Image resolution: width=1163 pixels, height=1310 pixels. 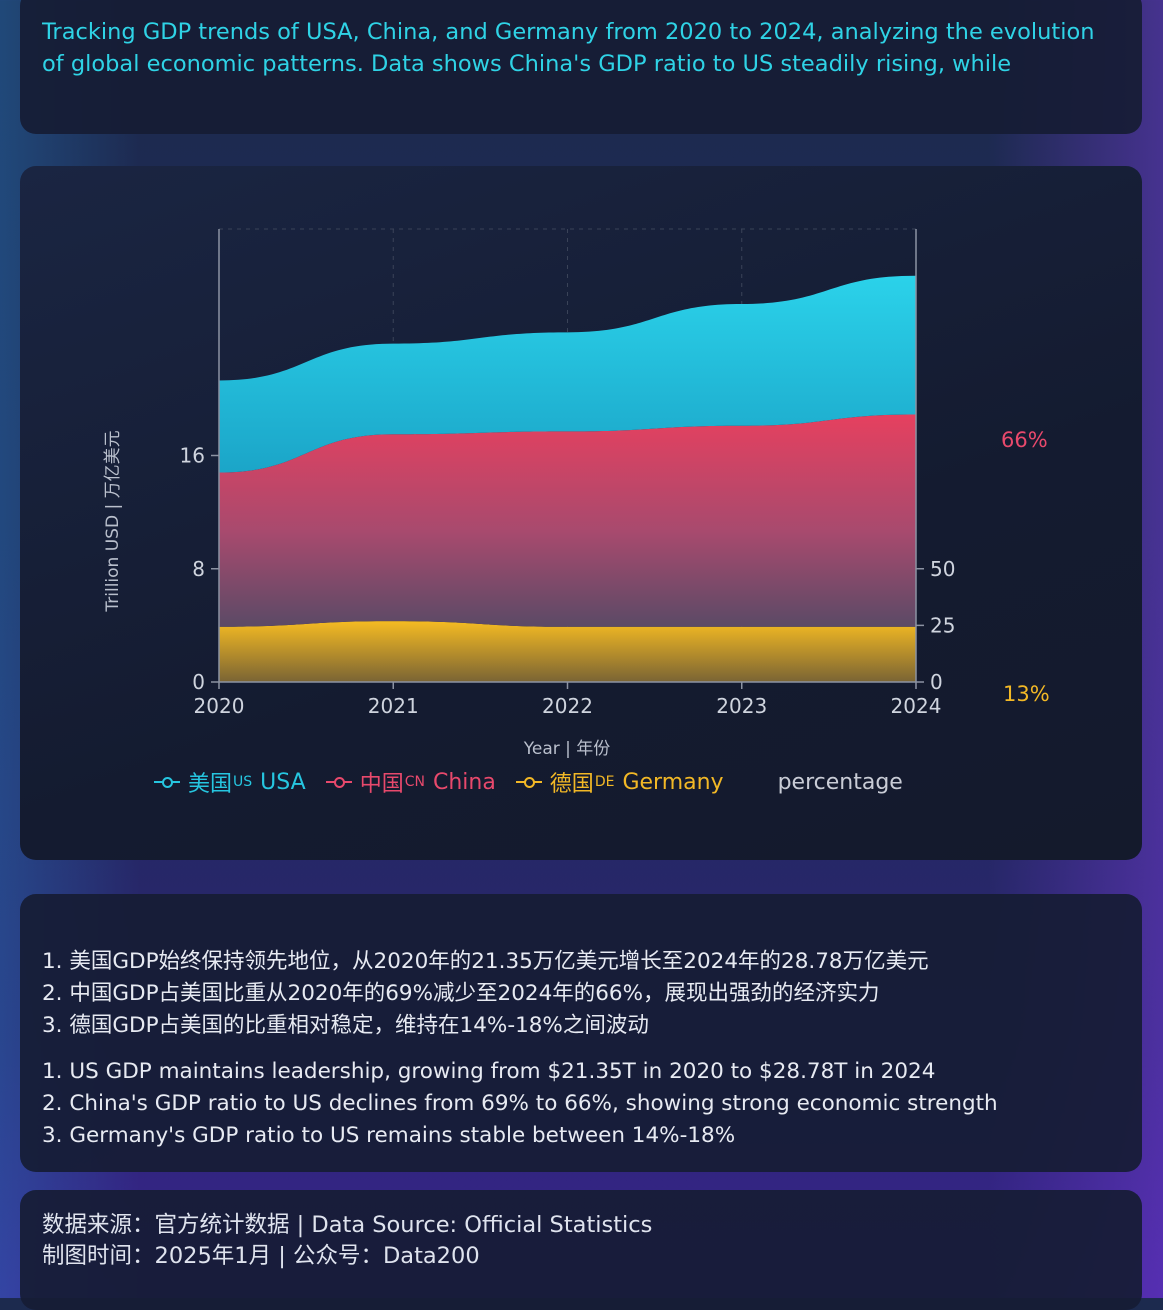 I want to click on germany-percent-label: 13%, so click(x=1026, y=694).